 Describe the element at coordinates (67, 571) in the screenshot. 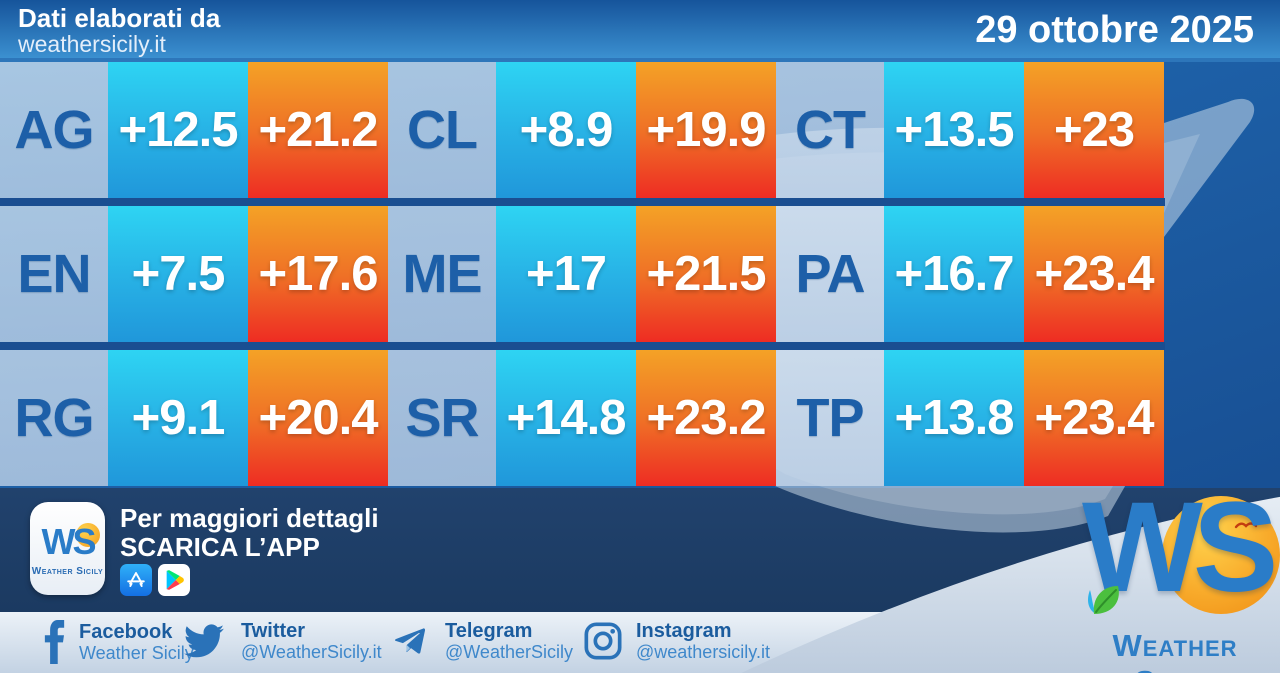

I see `ws-app-icon-label: Weather Sicily` at that location.